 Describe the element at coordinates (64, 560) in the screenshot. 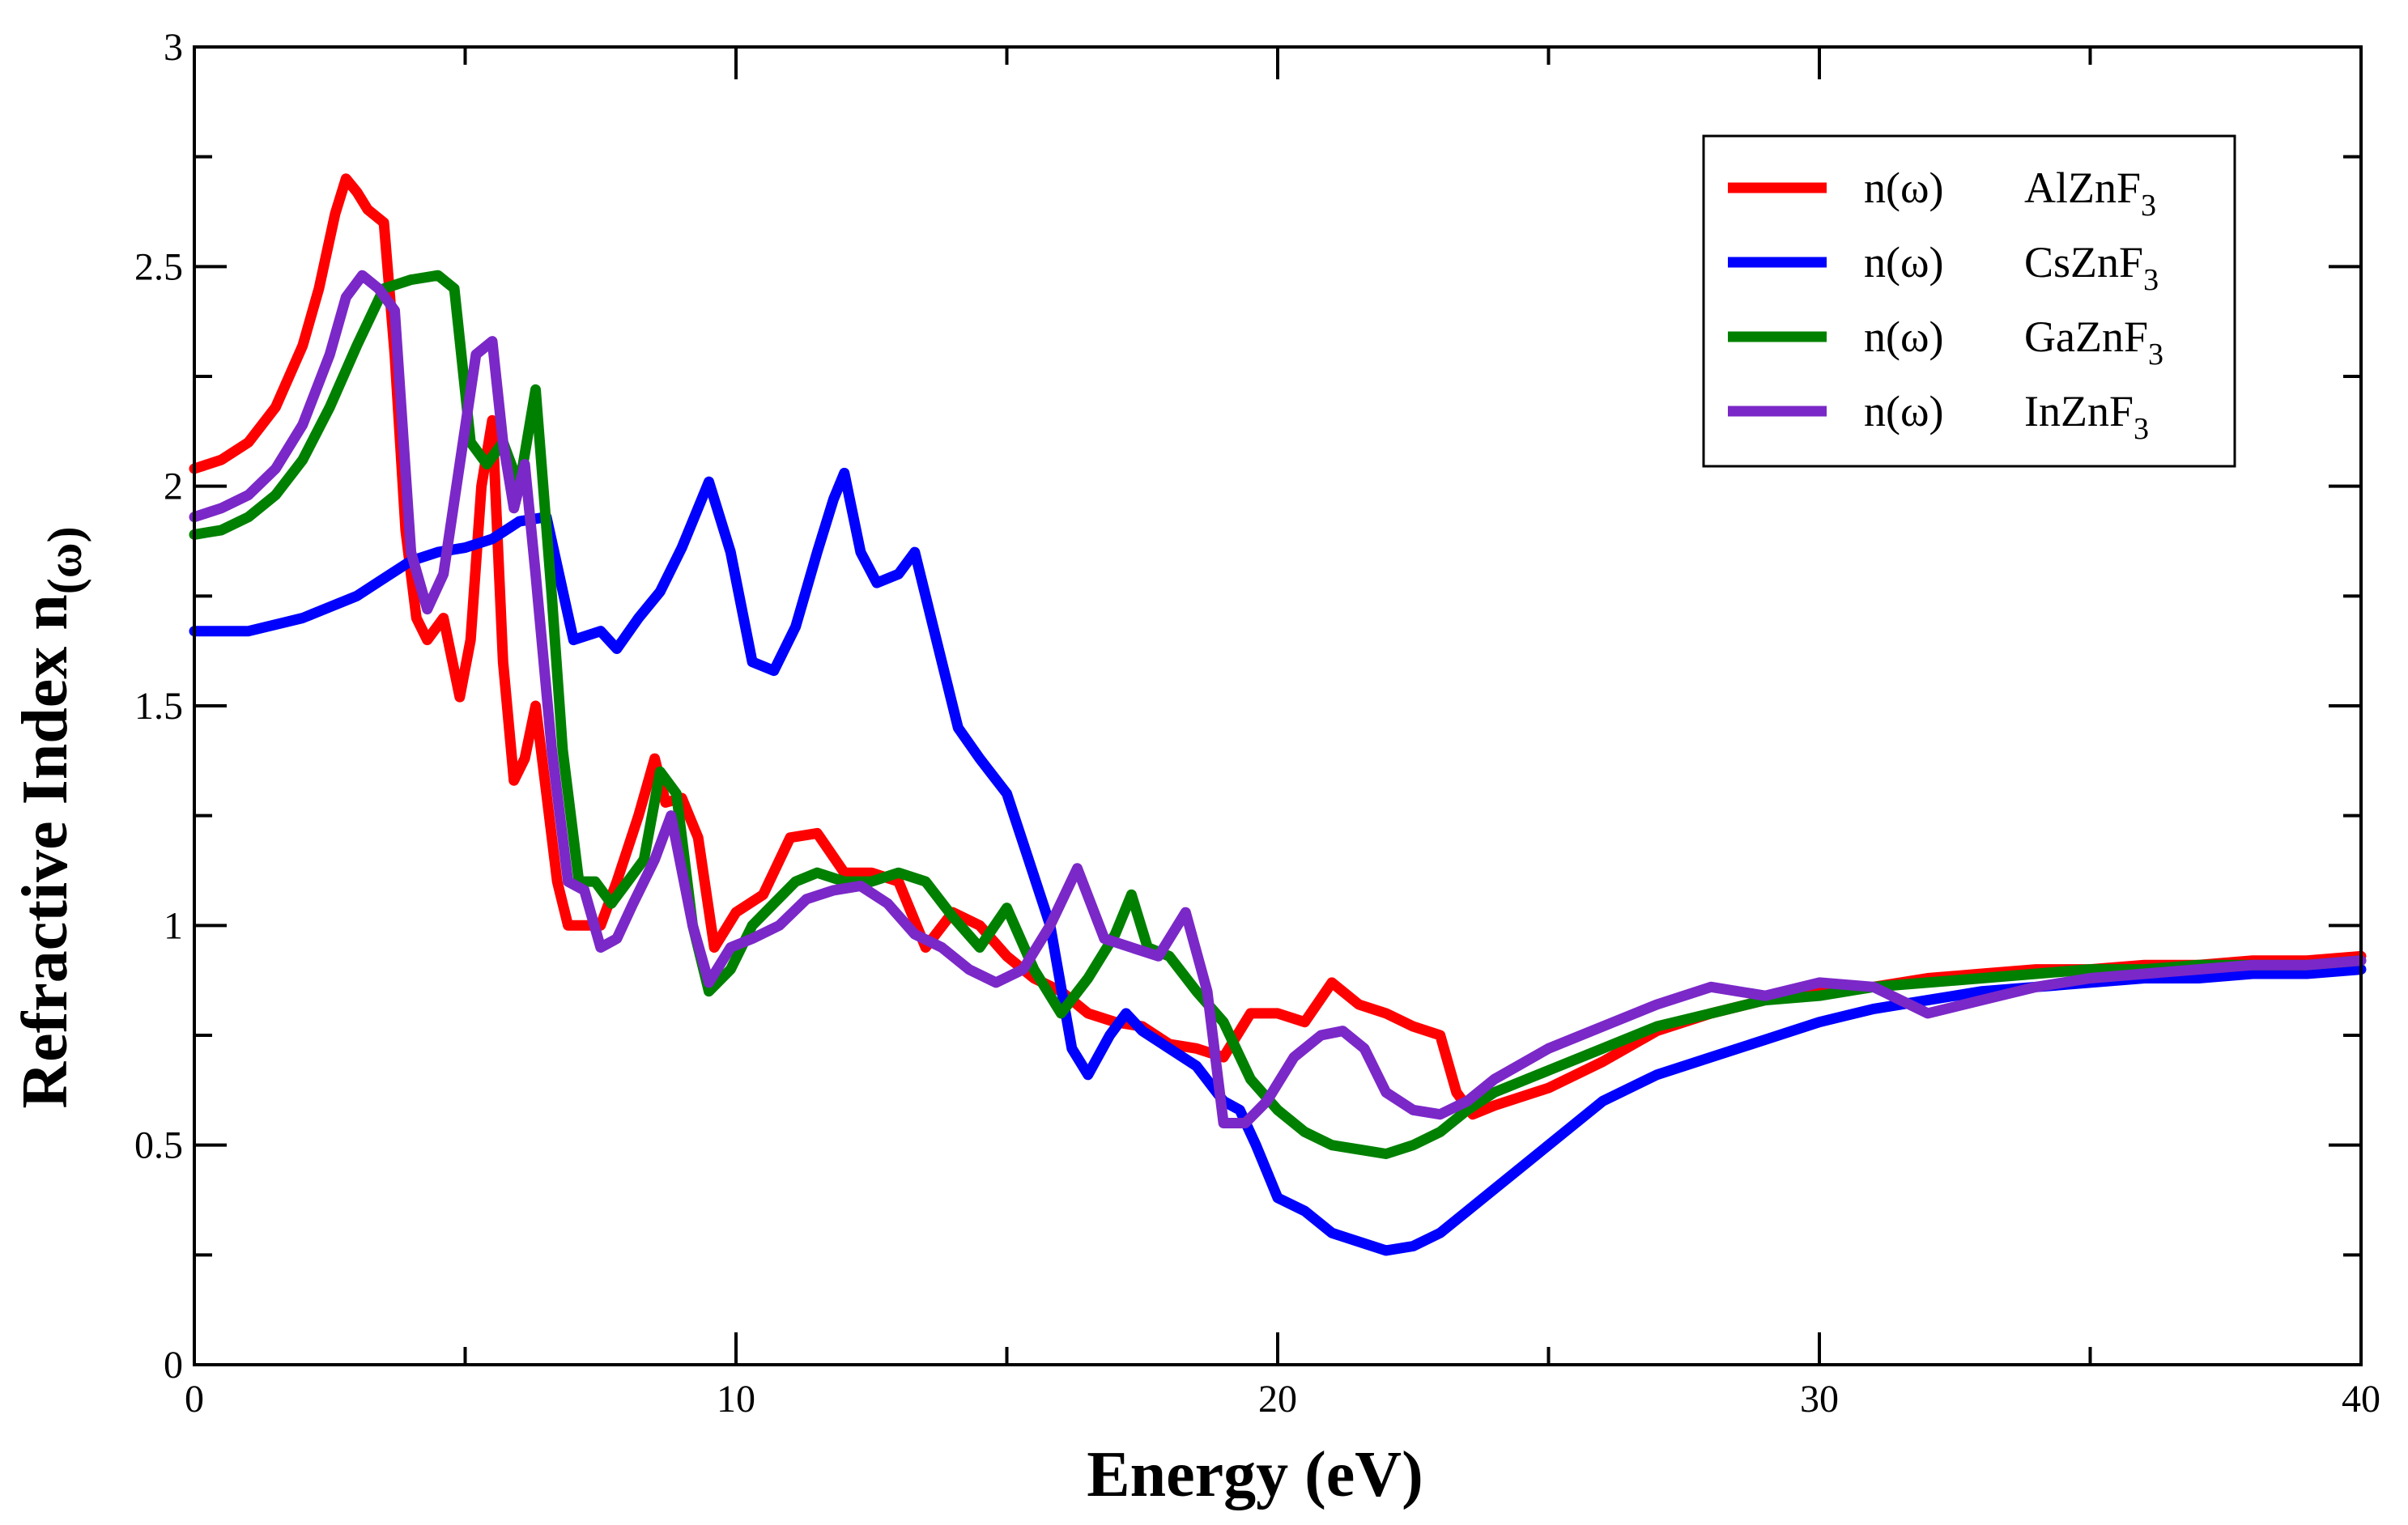

I see `y-axis-title-subscript: (ω)` at that location.